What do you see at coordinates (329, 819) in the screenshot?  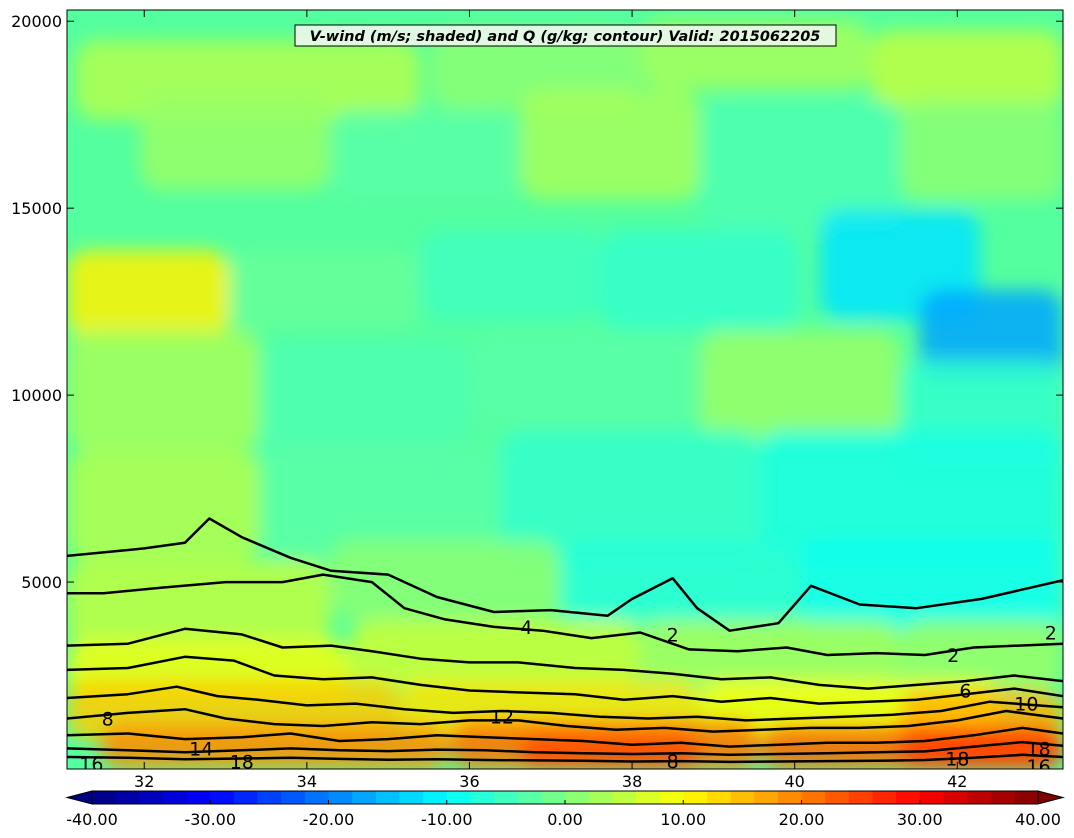 I see `colorbar-tick-label: -20.00` at bounding box center [329, 819].